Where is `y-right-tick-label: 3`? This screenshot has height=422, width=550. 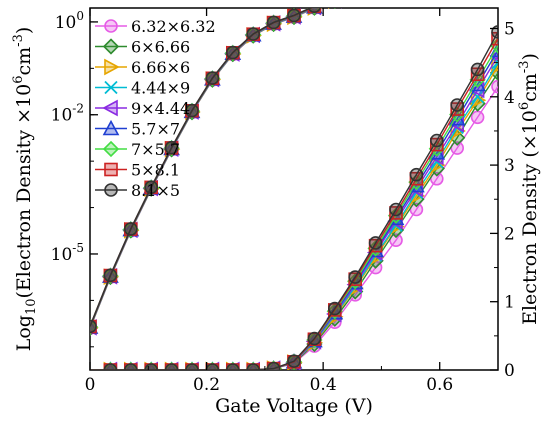
y-right-tick-label: 3 is located at coordinates (509, 166).